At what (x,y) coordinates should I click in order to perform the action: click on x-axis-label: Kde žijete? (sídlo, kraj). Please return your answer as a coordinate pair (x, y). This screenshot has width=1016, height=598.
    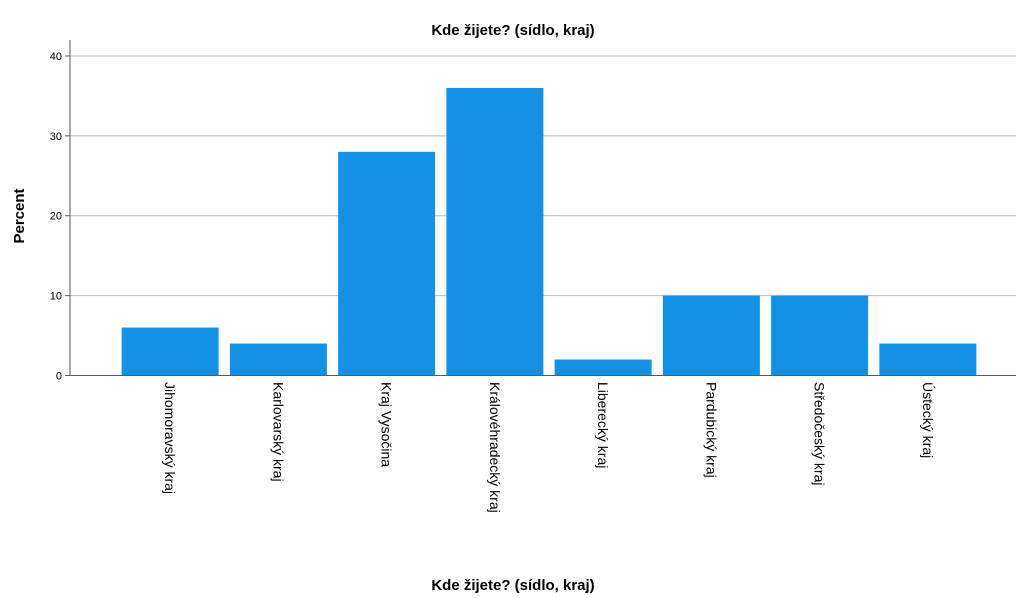
    Looking at the image, I should click on (512, 585).